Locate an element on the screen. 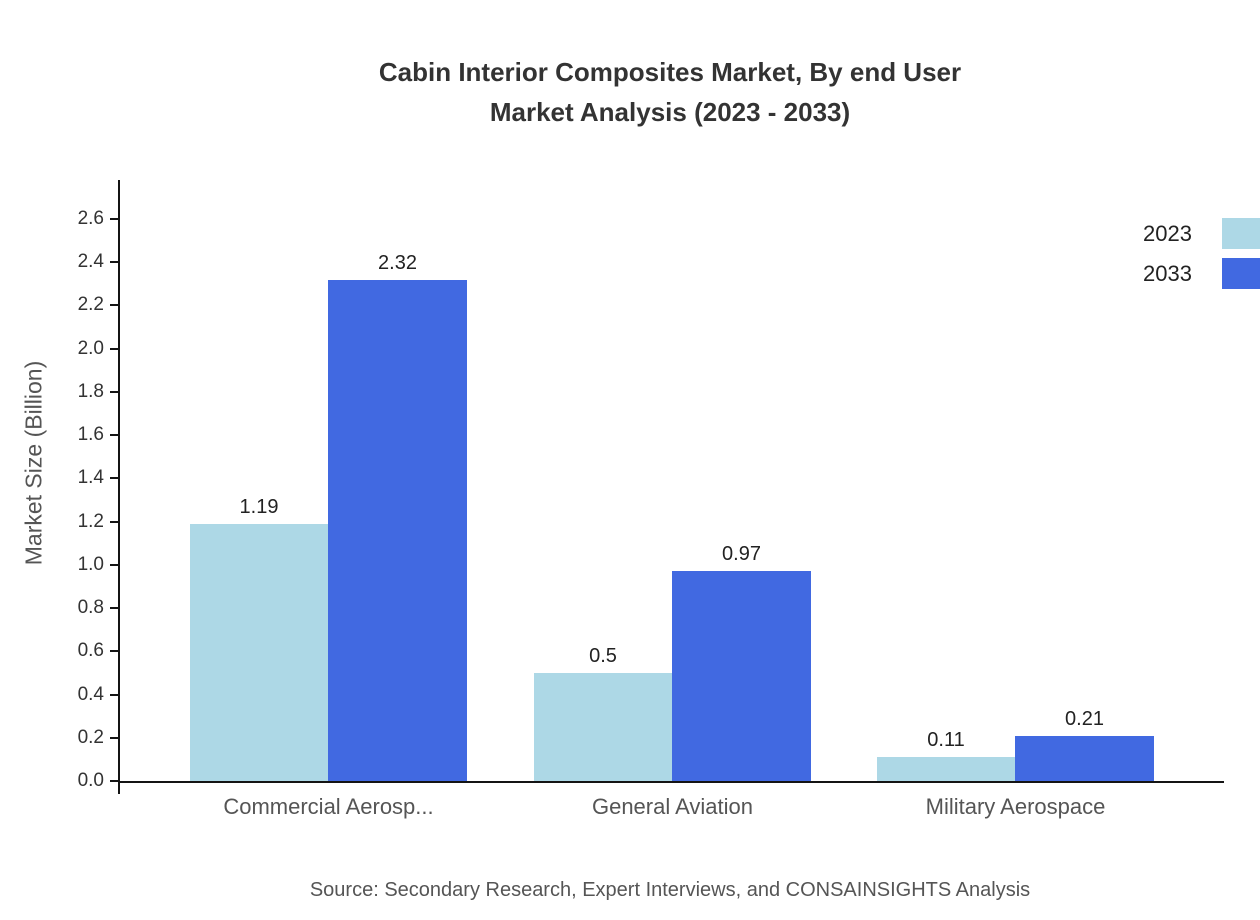  bar-cell: 0.97 is located at coordinates (741, 662).